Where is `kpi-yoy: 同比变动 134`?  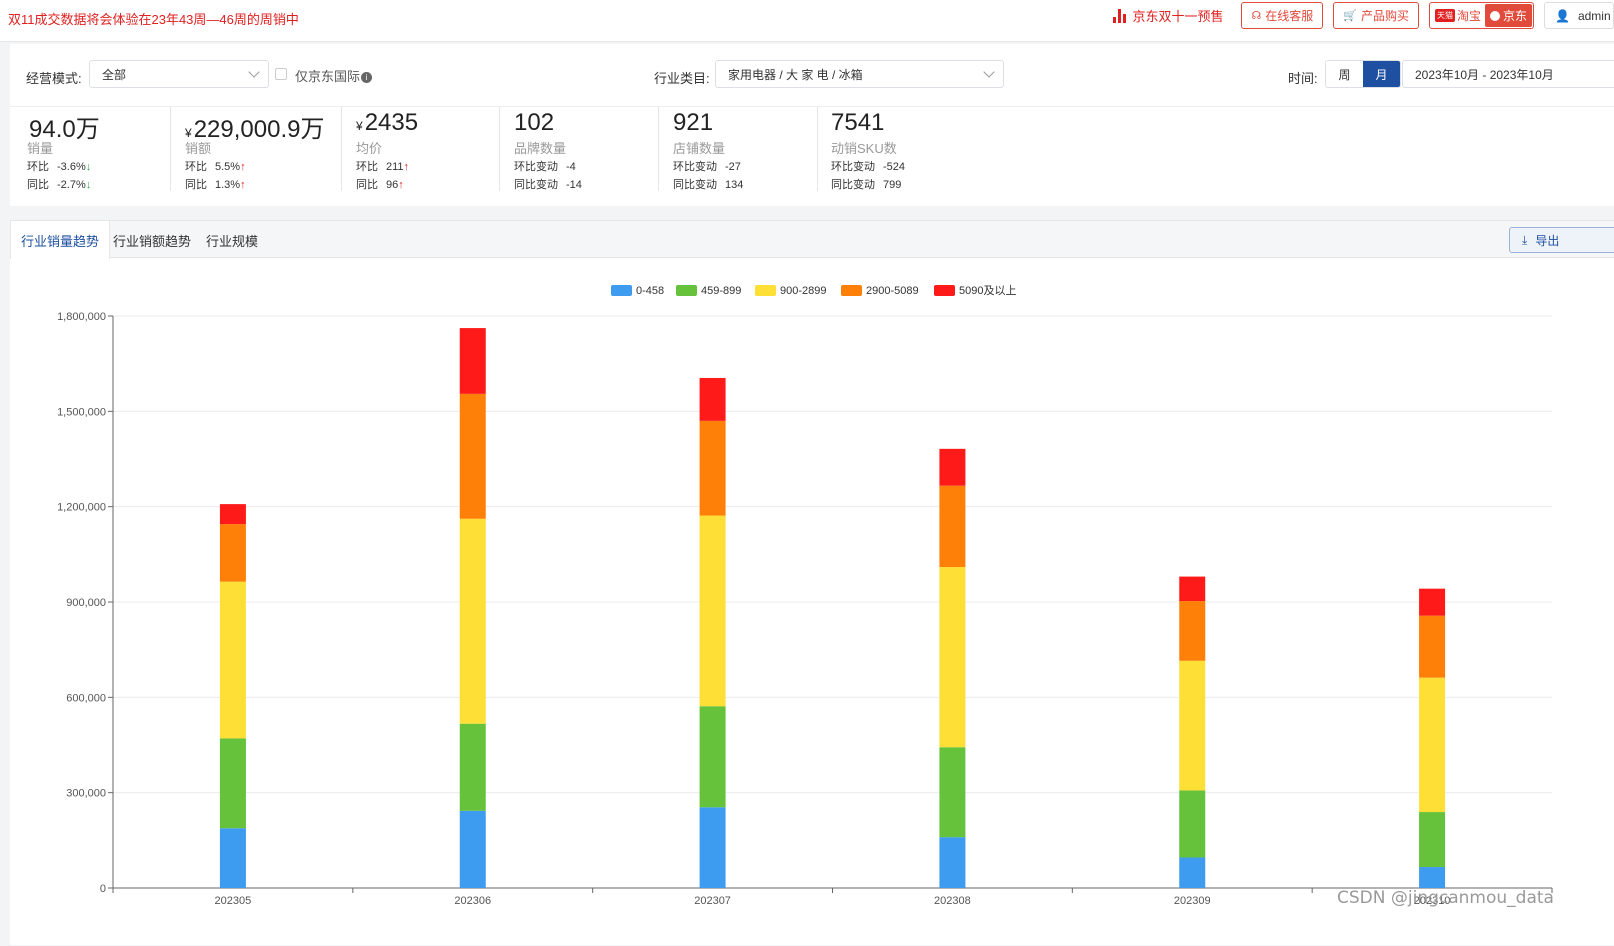
kpi-yoy: 同比变动 134 is located at coordinates (708, 184).